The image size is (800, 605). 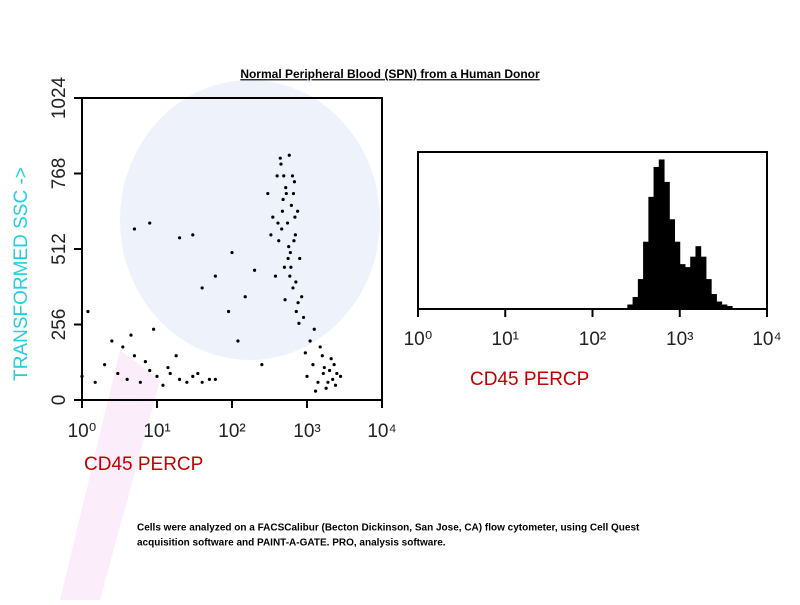 What do you see at coordinates (59, 249) in the screenshot?
I see `y-tick-label: 512` at bounding box center [59, 249].